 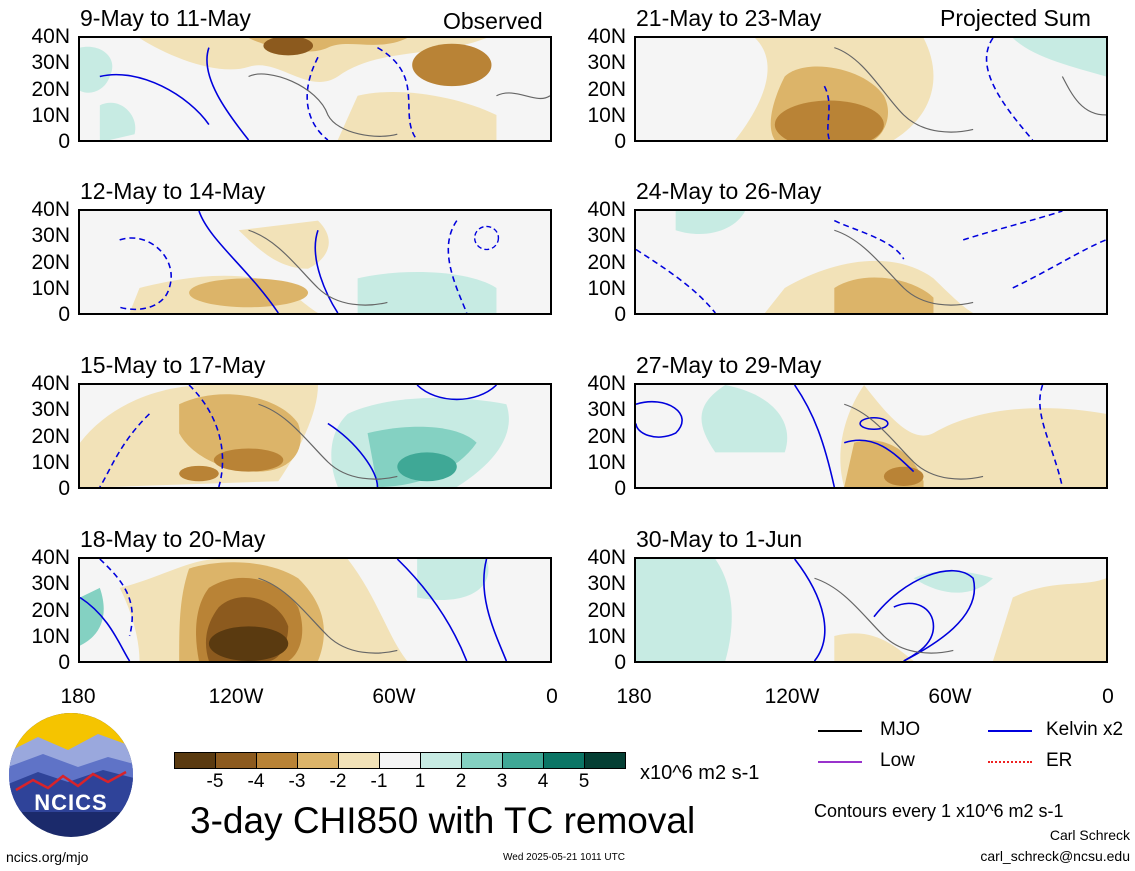 I want to click on legend-line-kelvin, so click(x=1010, y=731).